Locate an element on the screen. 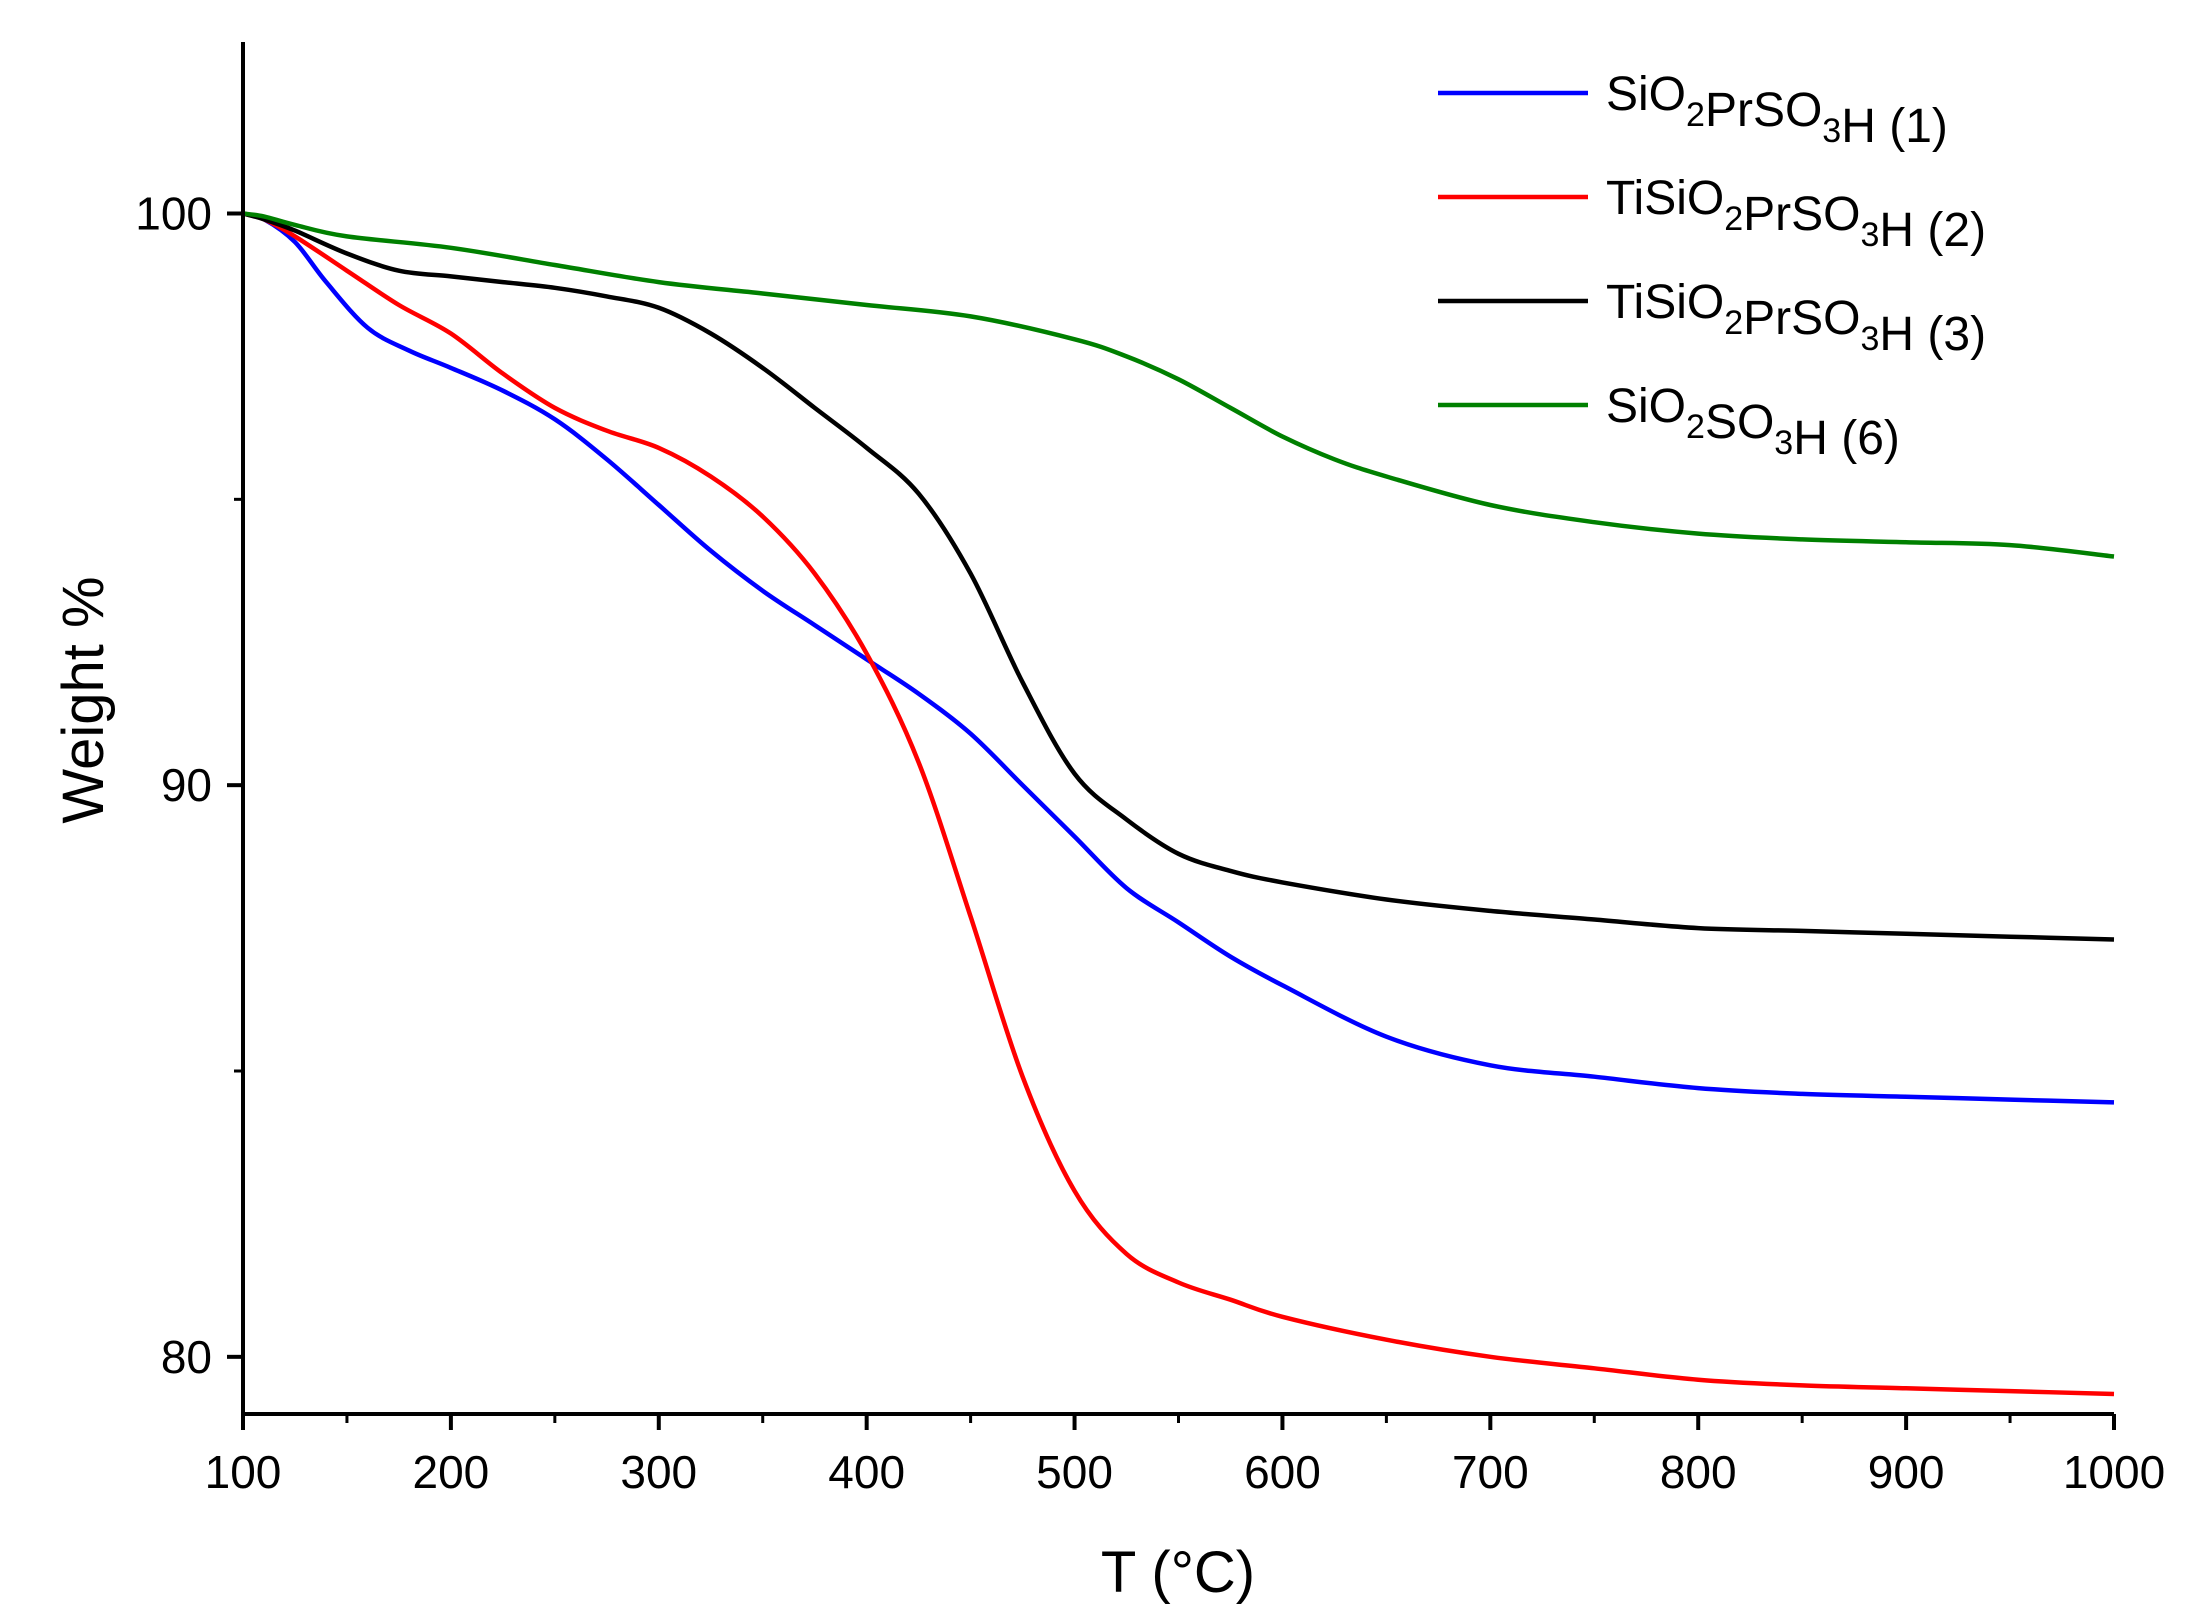 The image size is (2188, 1624). x-tick-label: 400 is located at coordinates (866, 1472).